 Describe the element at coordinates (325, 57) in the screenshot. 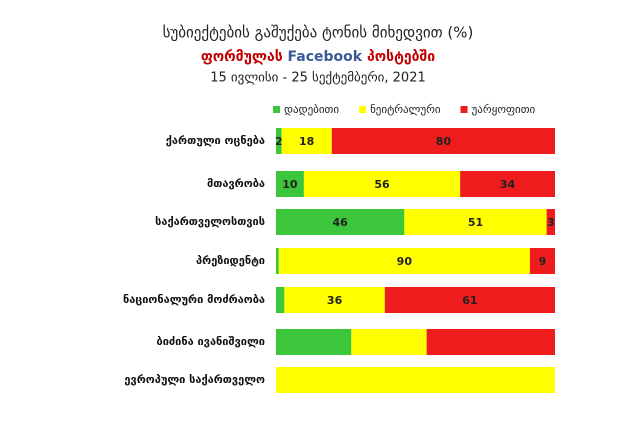

I see `subtitle-part: Facebook` at that location.